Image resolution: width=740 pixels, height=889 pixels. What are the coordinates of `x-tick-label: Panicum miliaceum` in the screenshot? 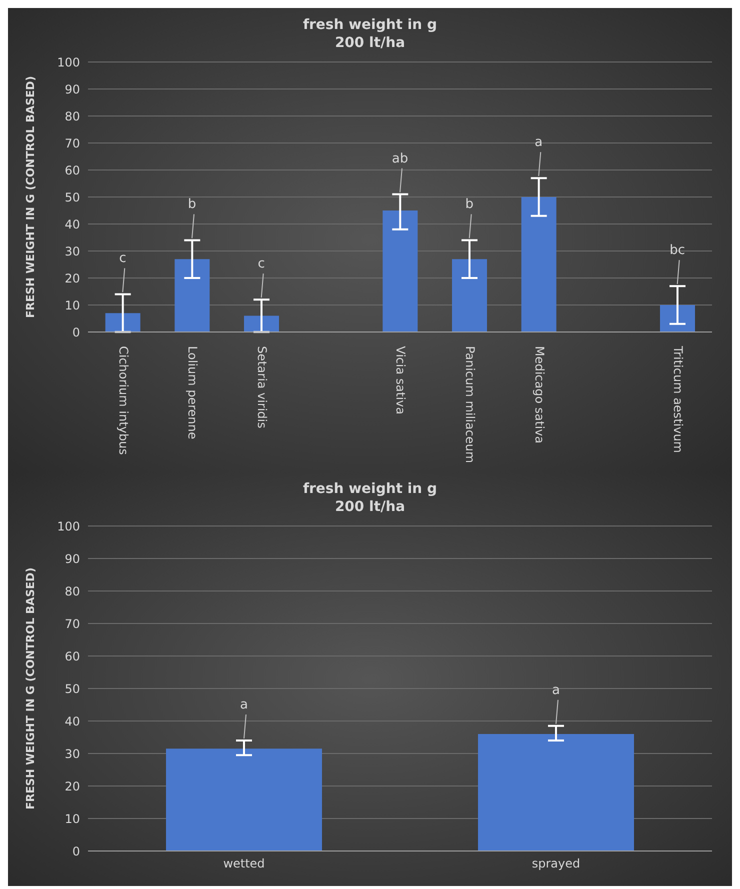 It's located at (470, 405).